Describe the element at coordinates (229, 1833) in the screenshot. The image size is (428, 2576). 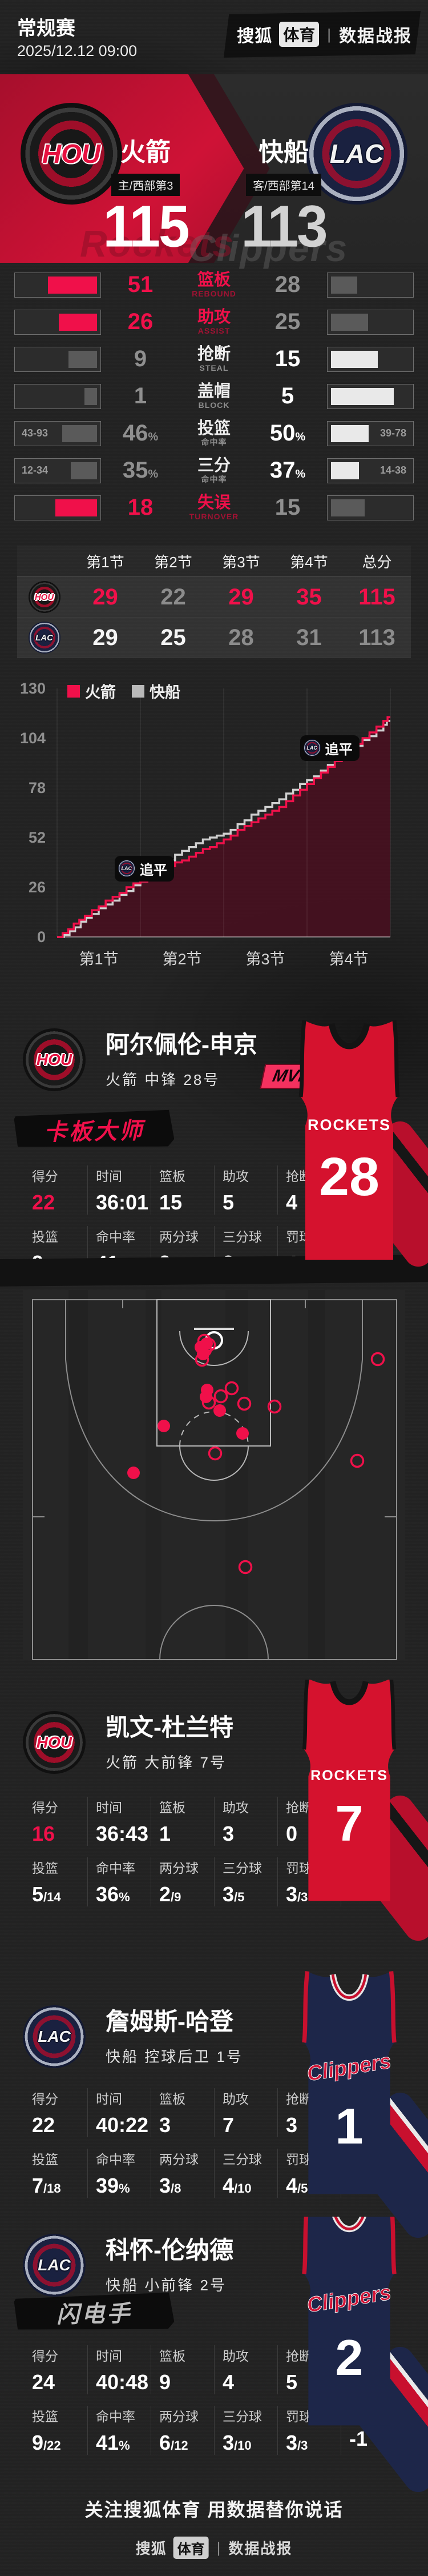
I see `stat-value: 3` at that location.